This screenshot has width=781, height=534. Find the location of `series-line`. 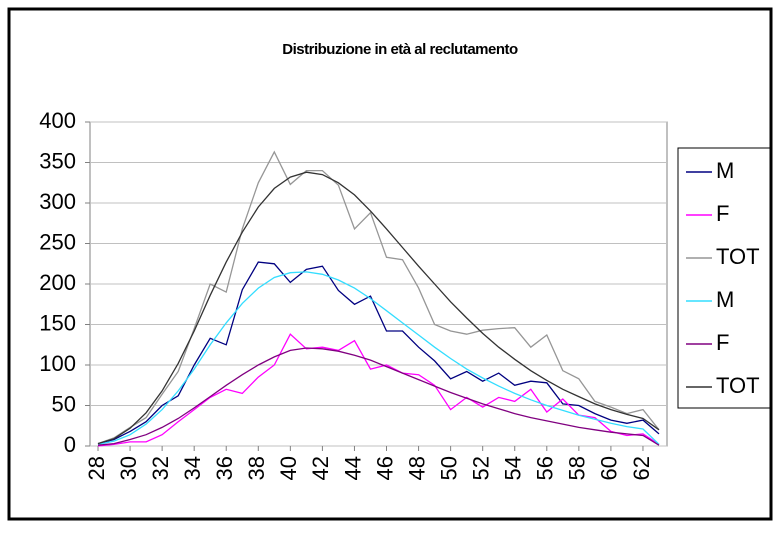

series-line is located at coordinates (378, 396).